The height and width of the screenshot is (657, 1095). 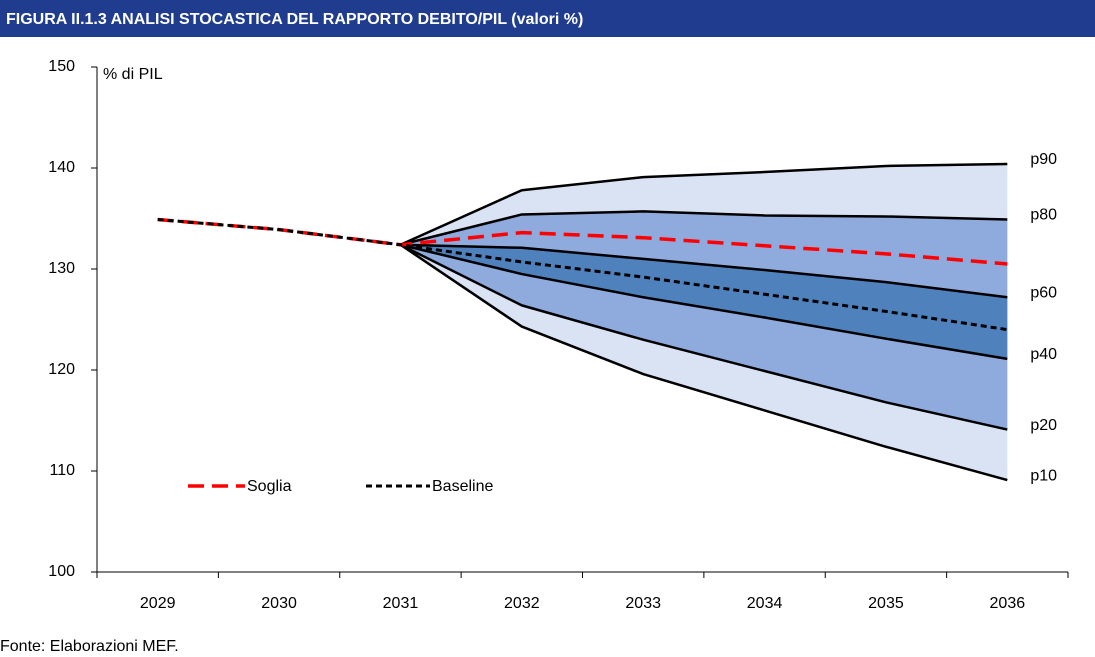 I want to click on fan-band, so click(x=704, y=301).